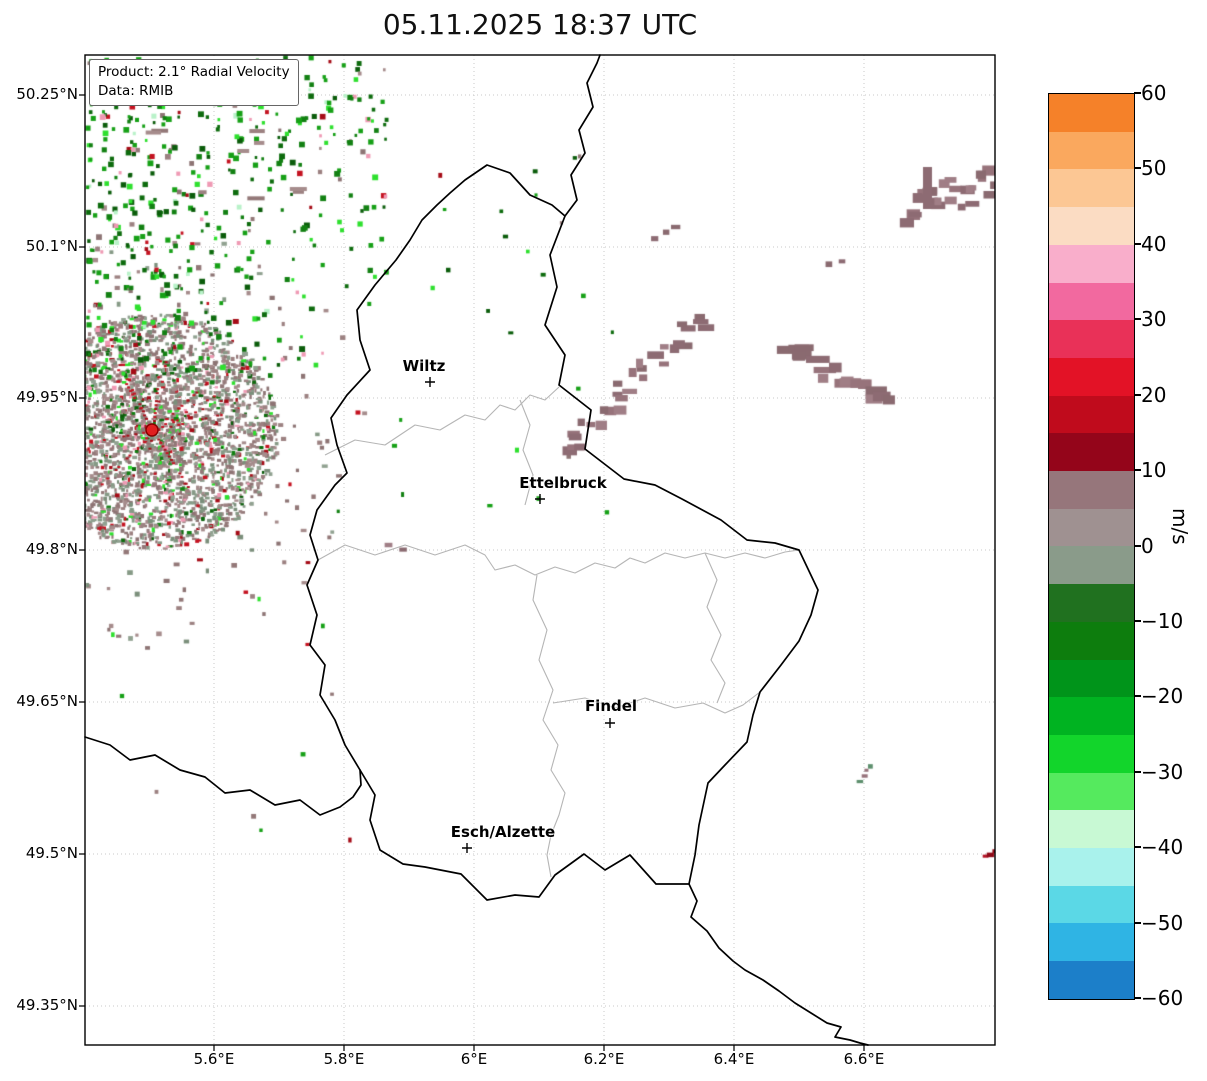  What do you see at coordinates (1147, 545) in the screenshot?
I see `colorbar-tick-label: 0` at bounding box center [1147, 545].